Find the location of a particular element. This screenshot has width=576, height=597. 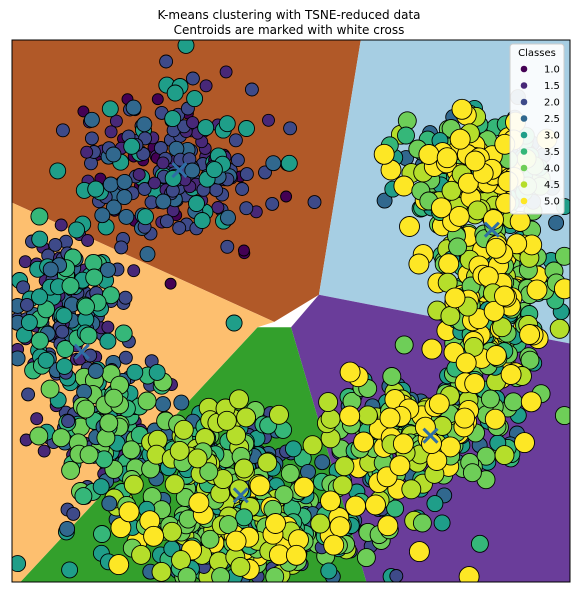

legend-label: 3.5 is located at coordinates (552, 152).